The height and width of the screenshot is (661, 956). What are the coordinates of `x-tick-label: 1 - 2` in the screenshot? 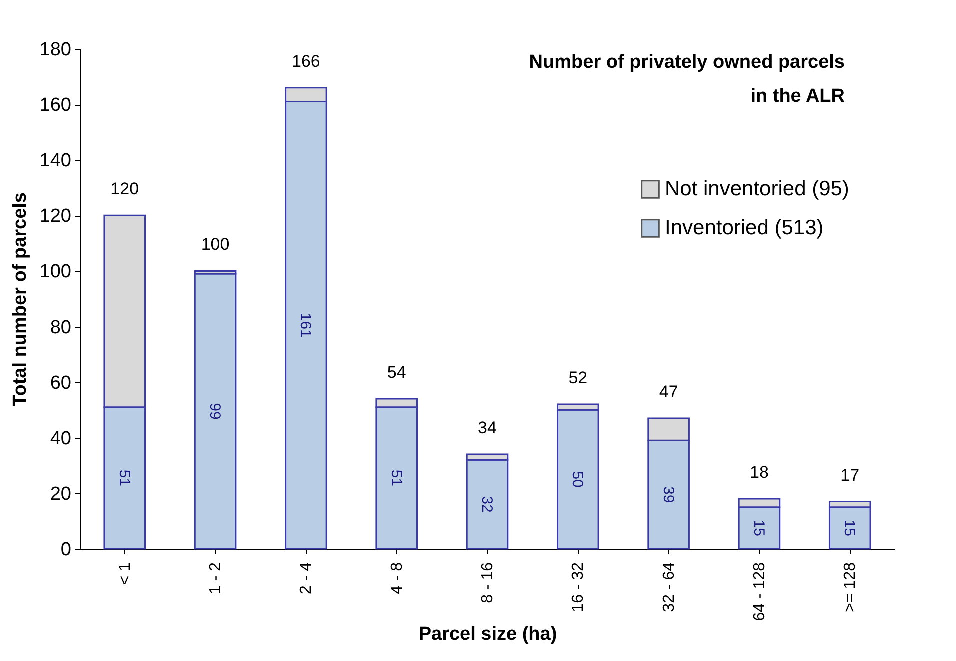 It's located at (216, 578).